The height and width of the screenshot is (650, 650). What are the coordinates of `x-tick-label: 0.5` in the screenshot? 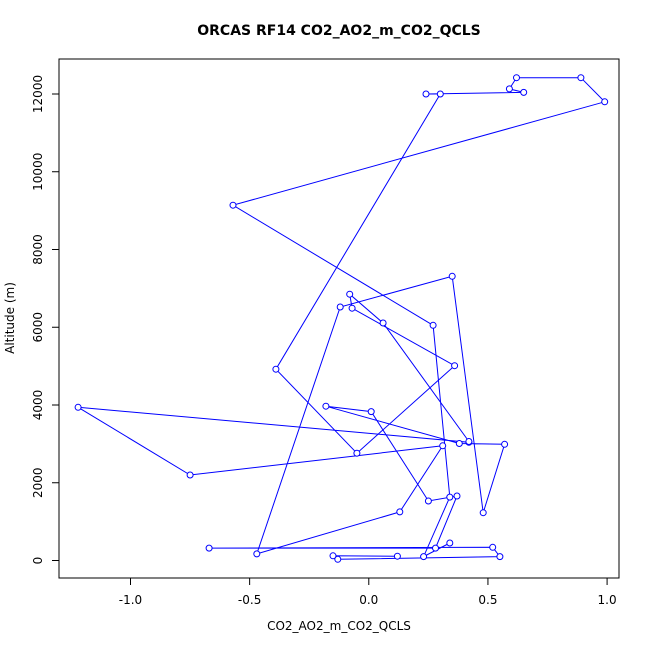 It's located at (487, 600).